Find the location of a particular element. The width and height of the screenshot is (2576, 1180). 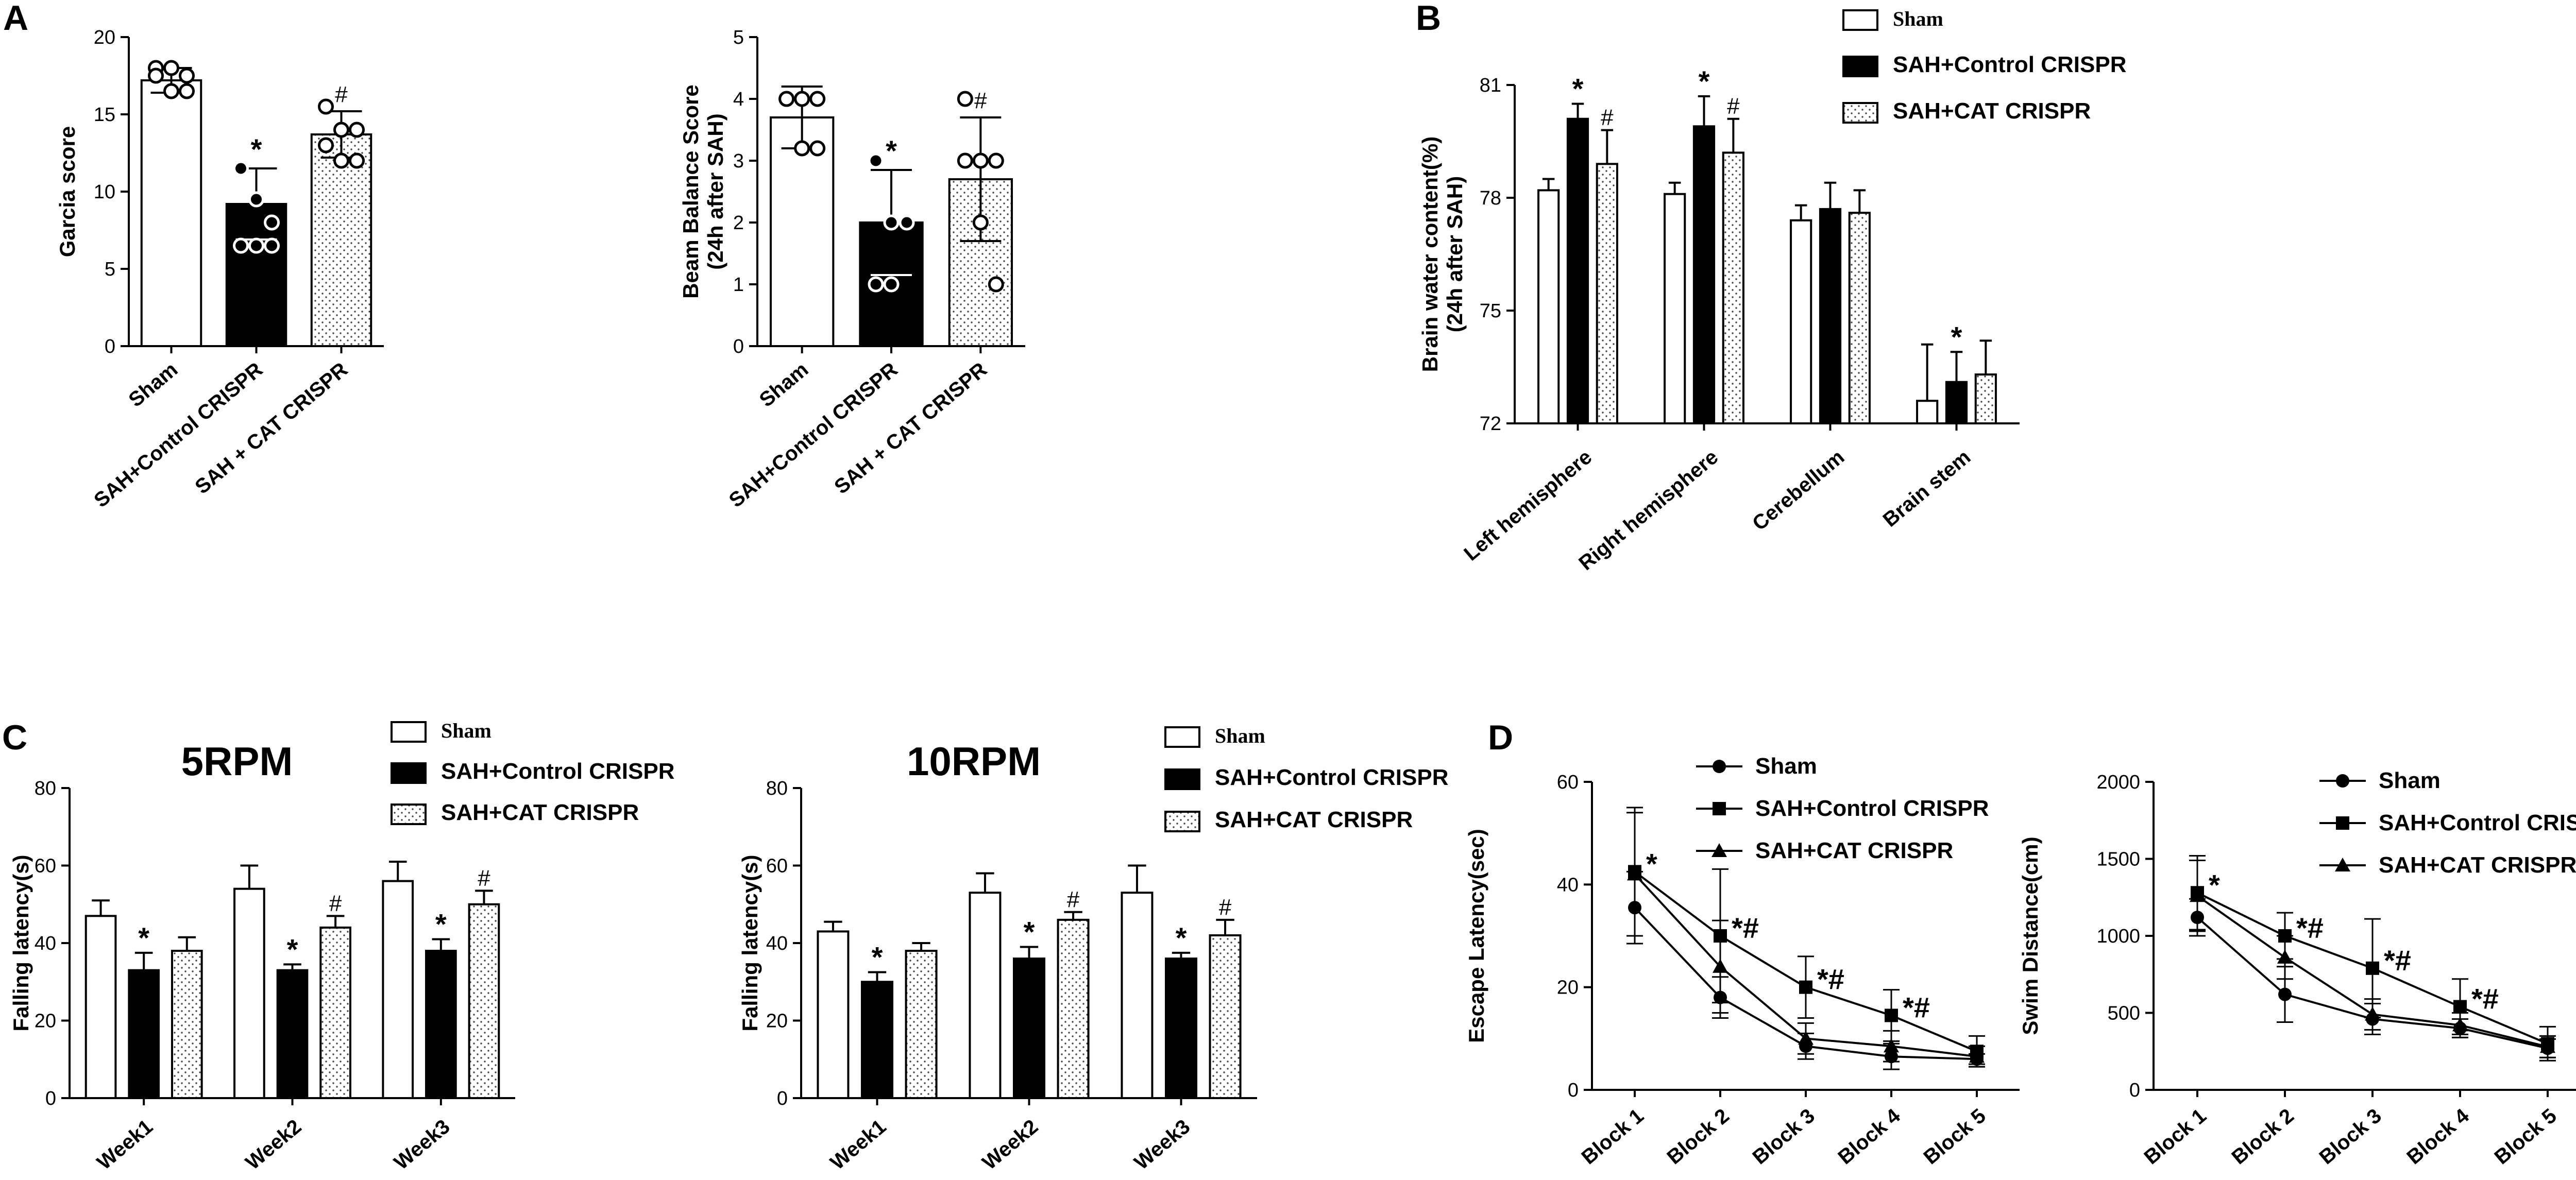

x-tick-label: Cerebellum is located at coordinates (1798, 490).